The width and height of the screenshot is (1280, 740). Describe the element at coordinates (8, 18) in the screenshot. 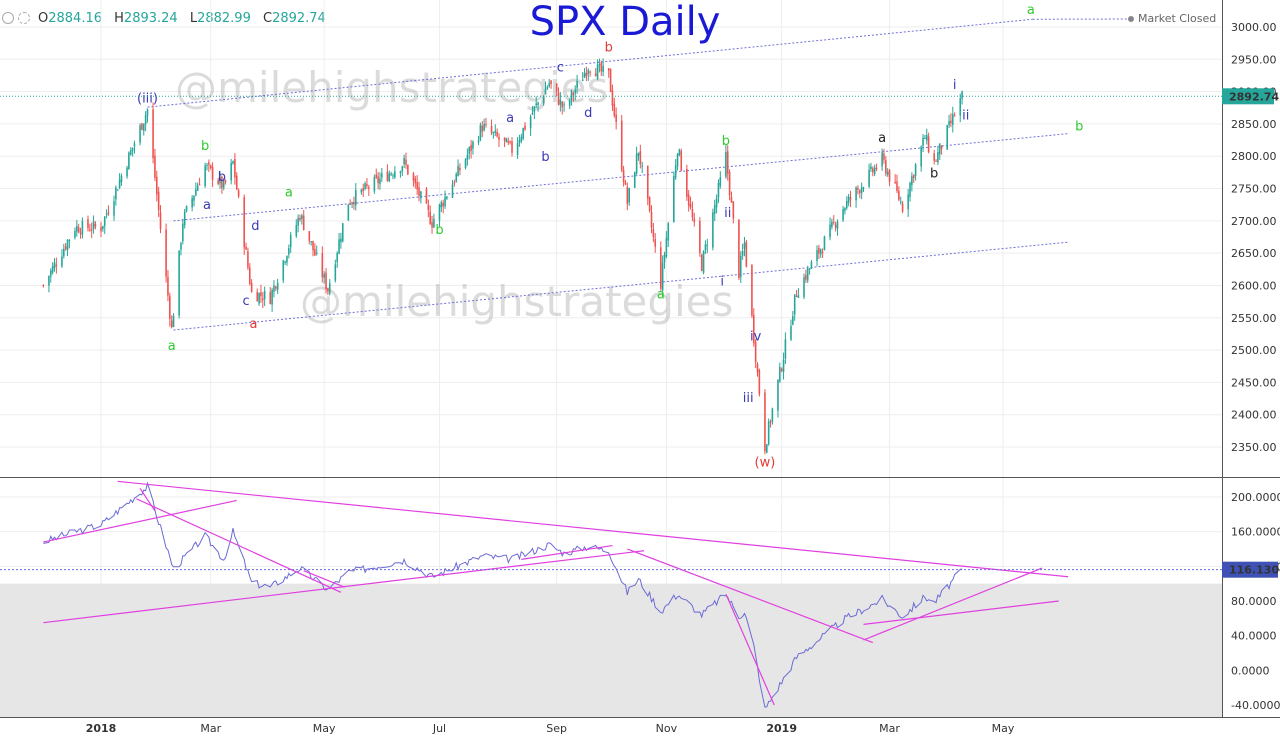

I see `eye-icon` at that location.